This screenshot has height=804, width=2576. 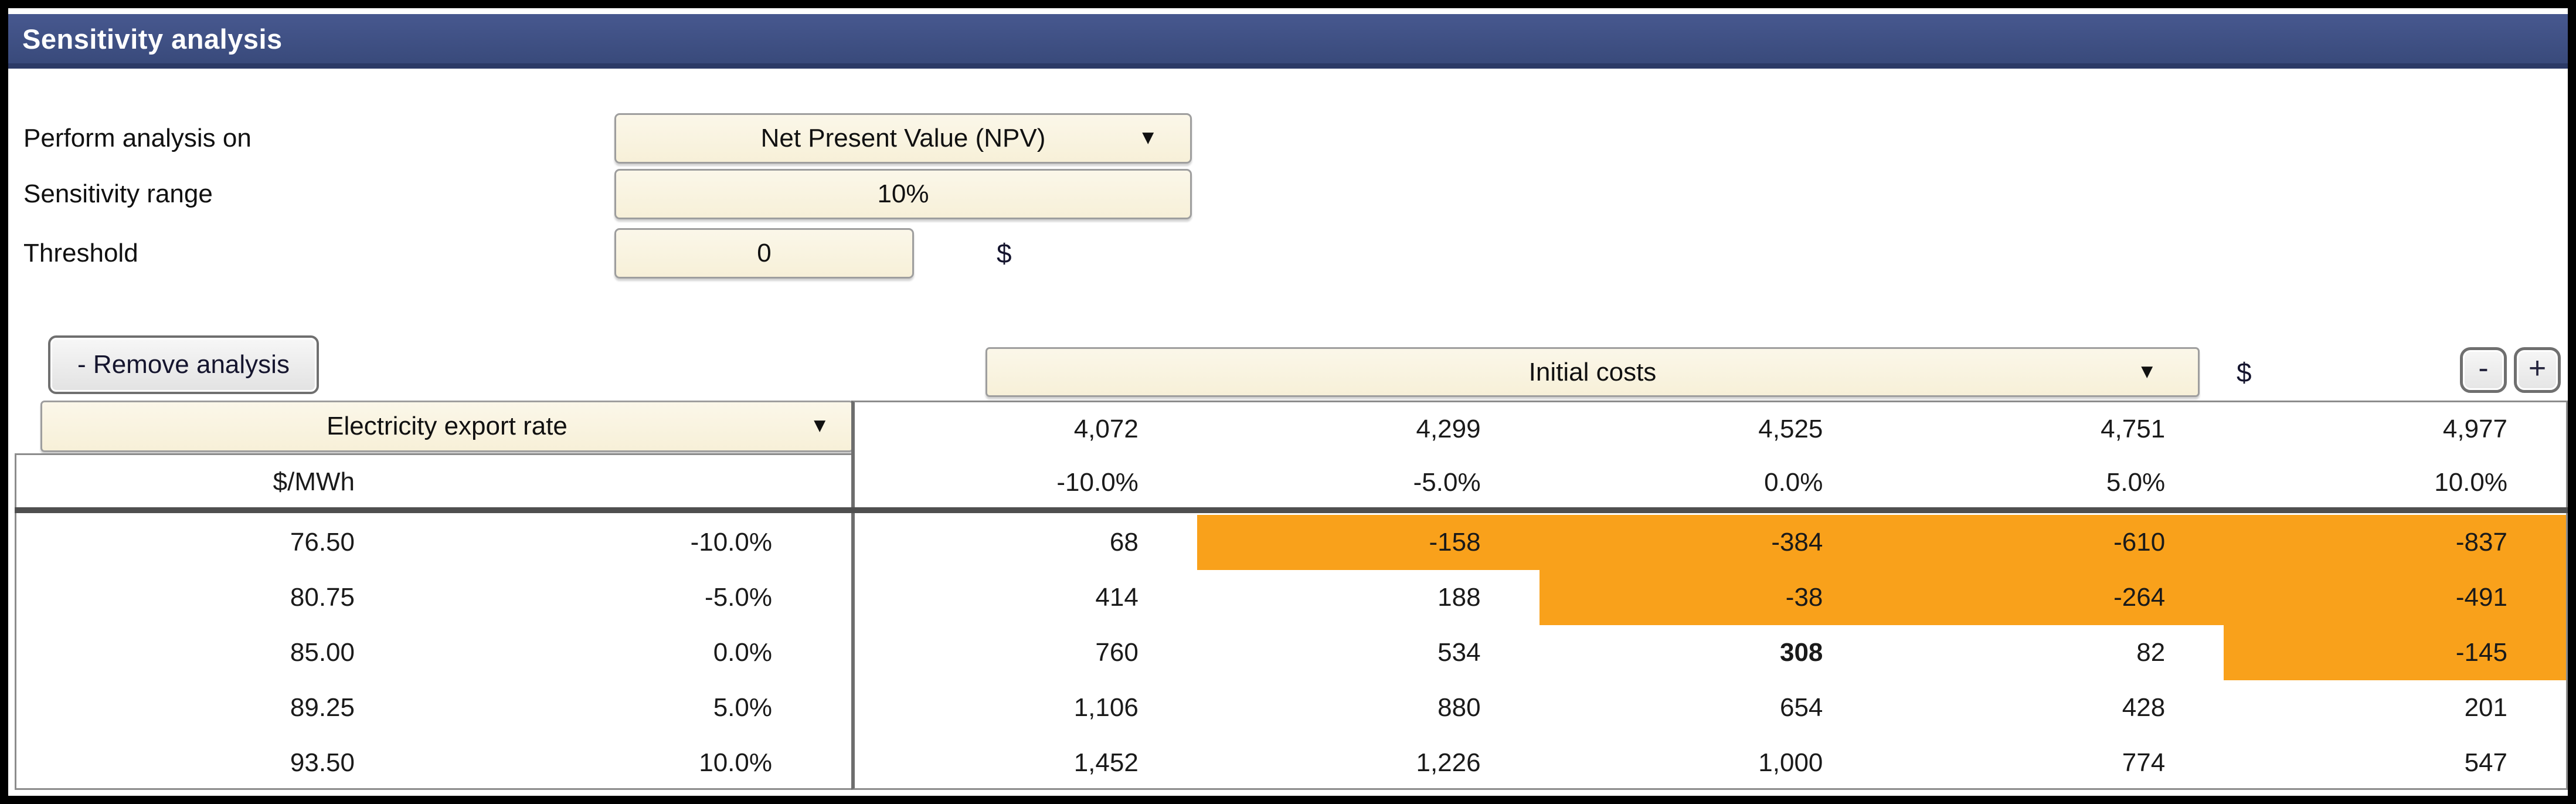 I want to click on row-unit-cell, so click(x=642, y=482).